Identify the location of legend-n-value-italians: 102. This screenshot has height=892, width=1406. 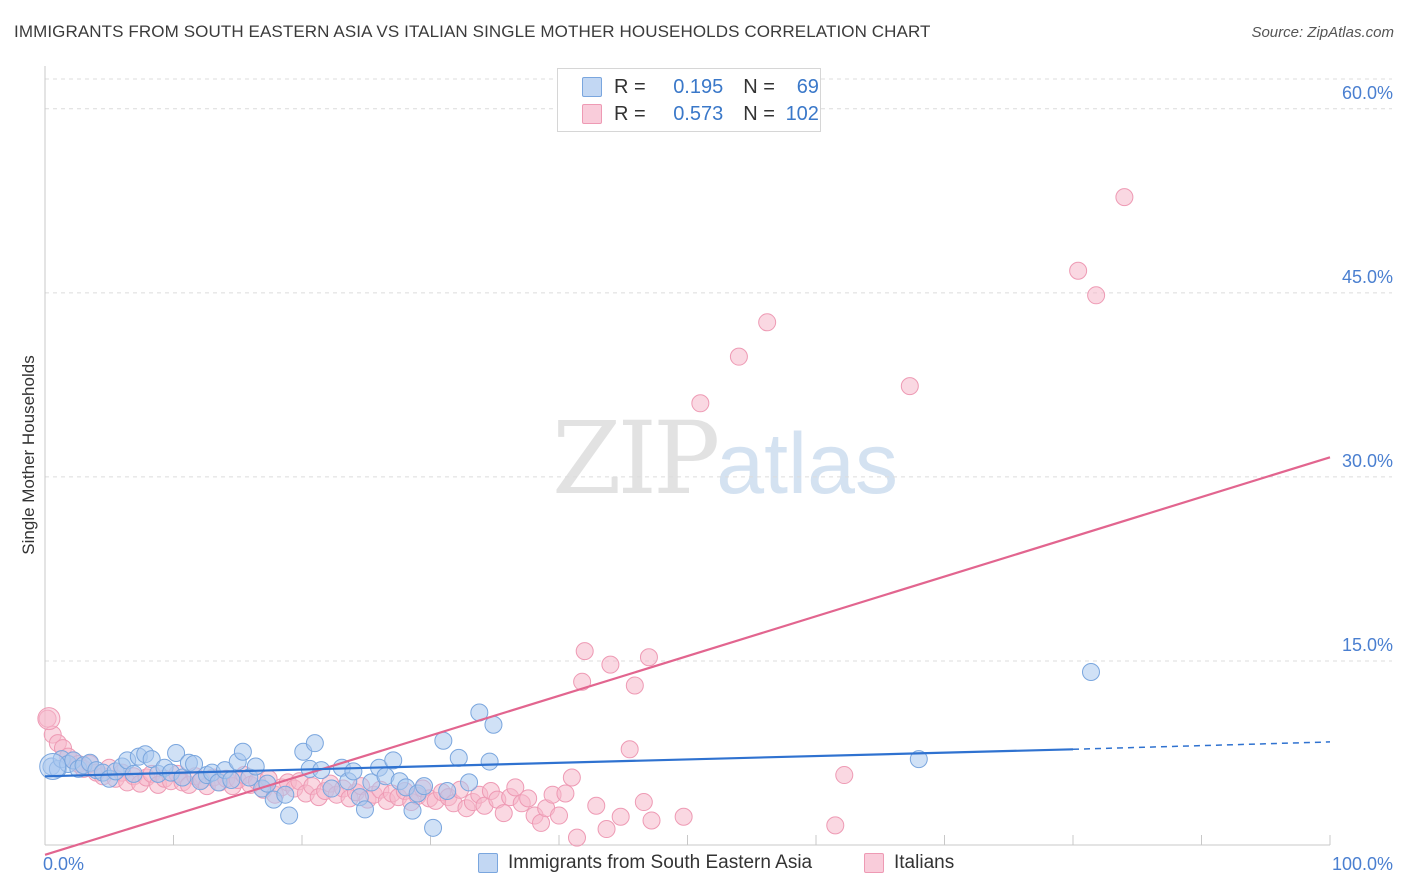
(802, 113).